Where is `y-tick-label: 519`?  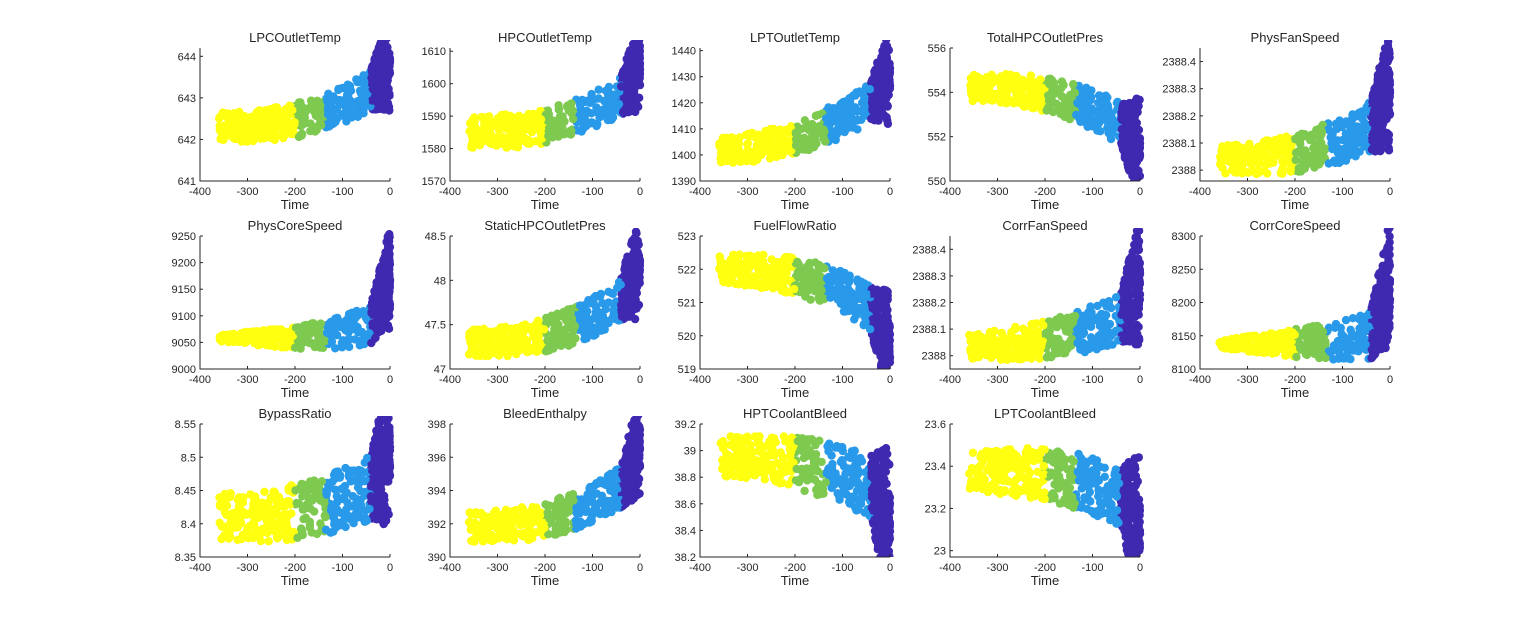
y-tick-label: 519 is located at coordinates (687, 370).